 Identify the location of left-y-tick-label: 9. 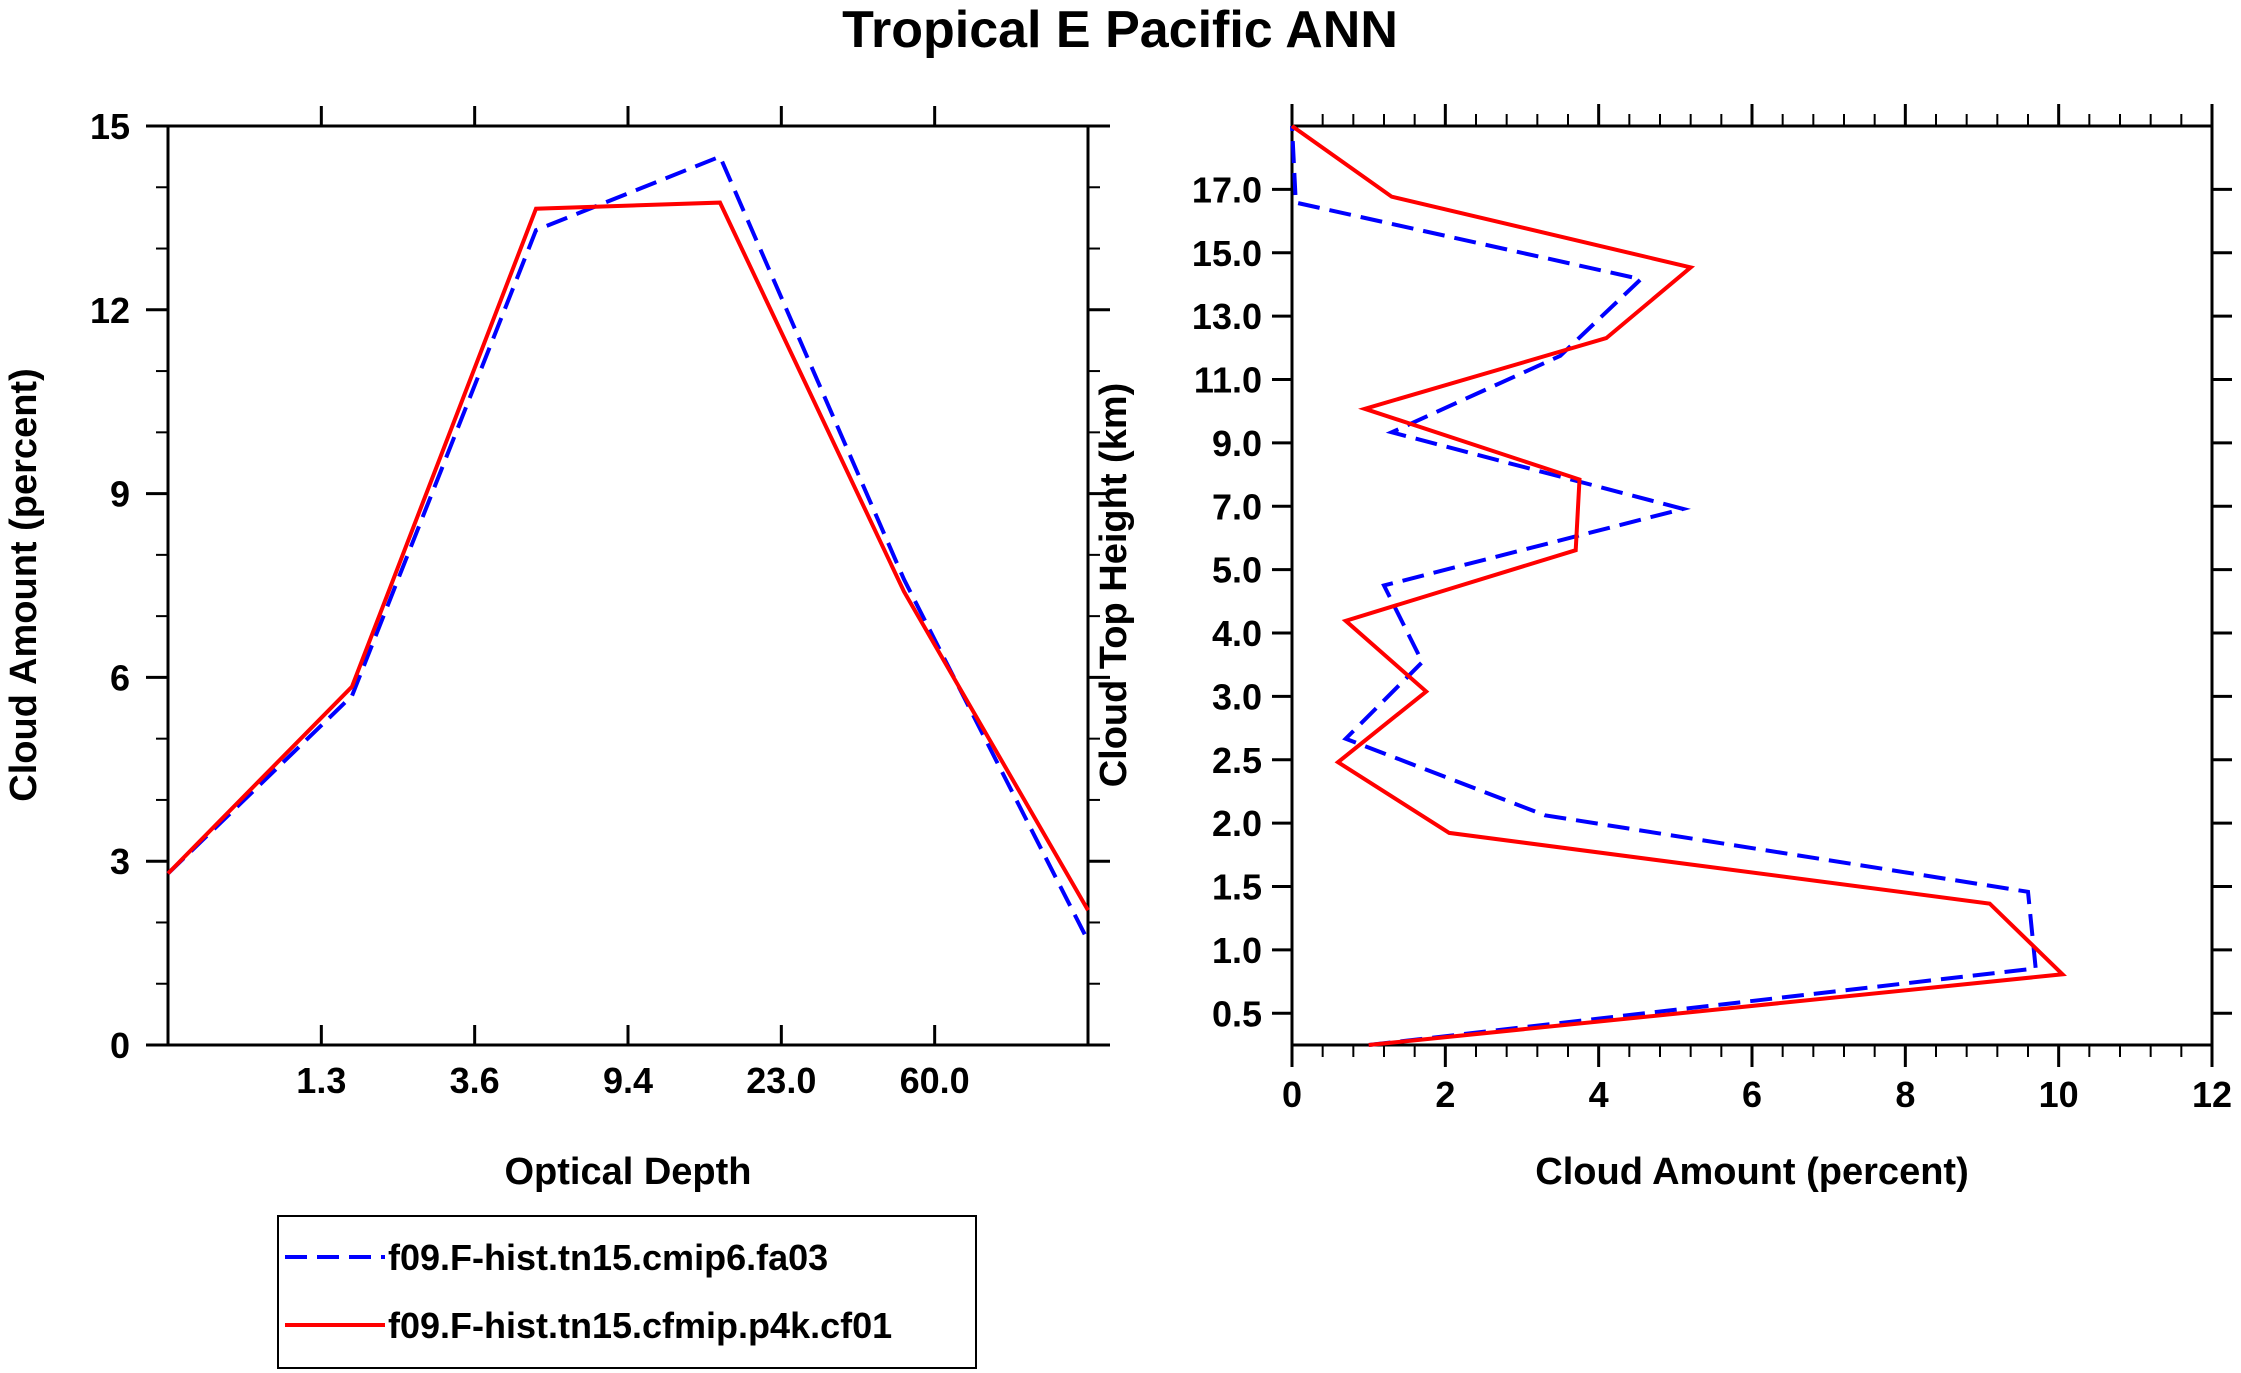
(120, 494).